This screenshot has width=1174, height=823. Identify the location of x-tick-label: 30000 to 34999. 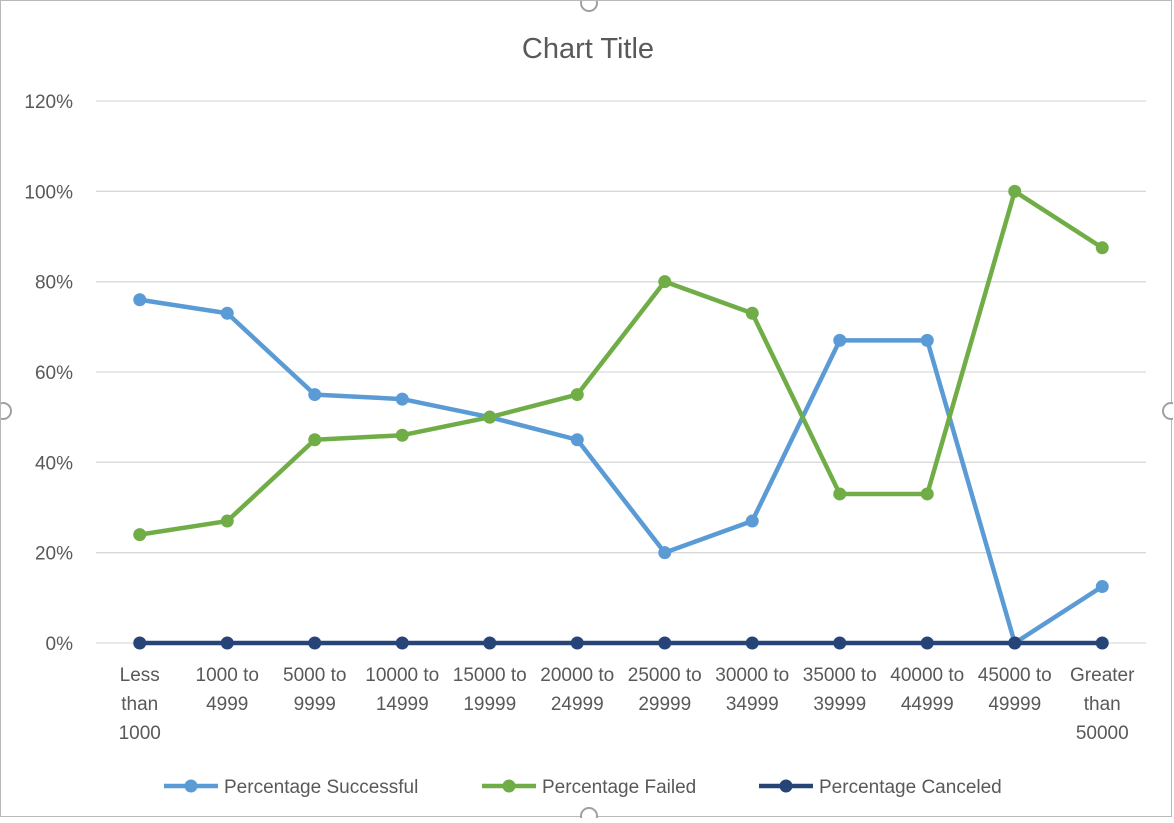
(752, 690).